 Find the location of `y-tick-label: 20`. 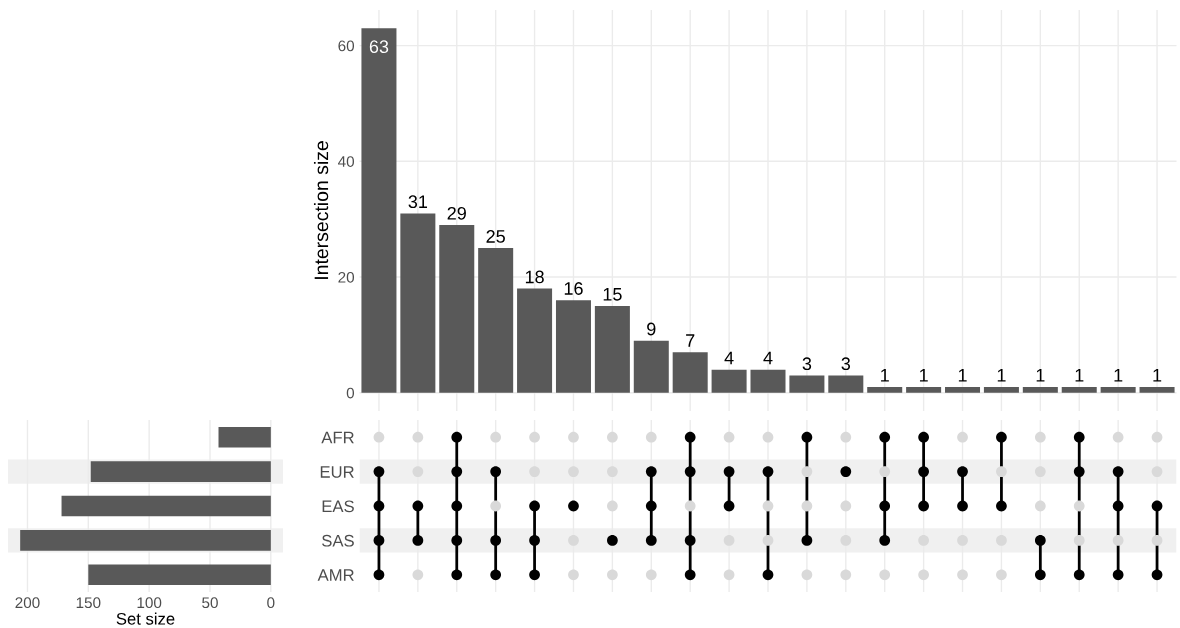

y-tick-label: 20 is located at coordinates (346, 277).